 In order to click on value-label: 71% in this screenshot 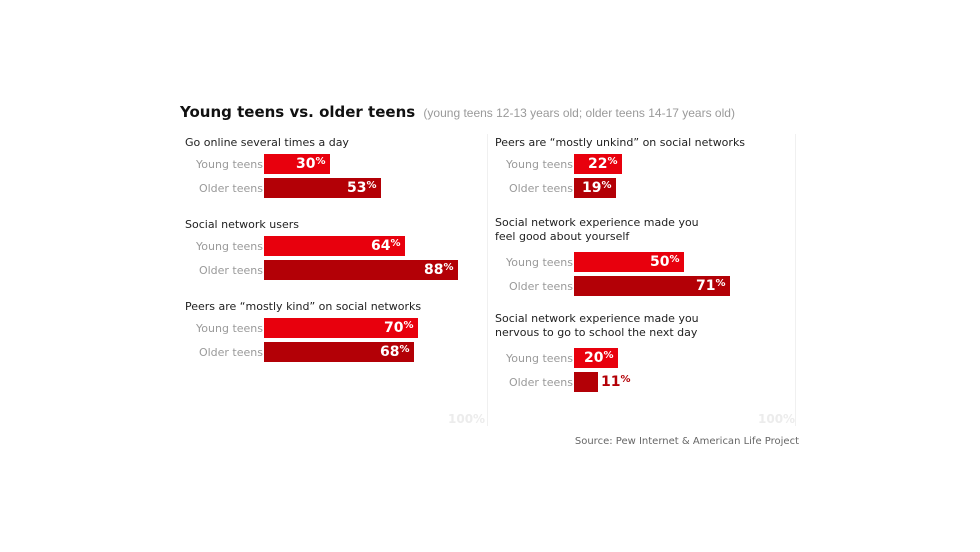, I will do `click(711, 286)`.